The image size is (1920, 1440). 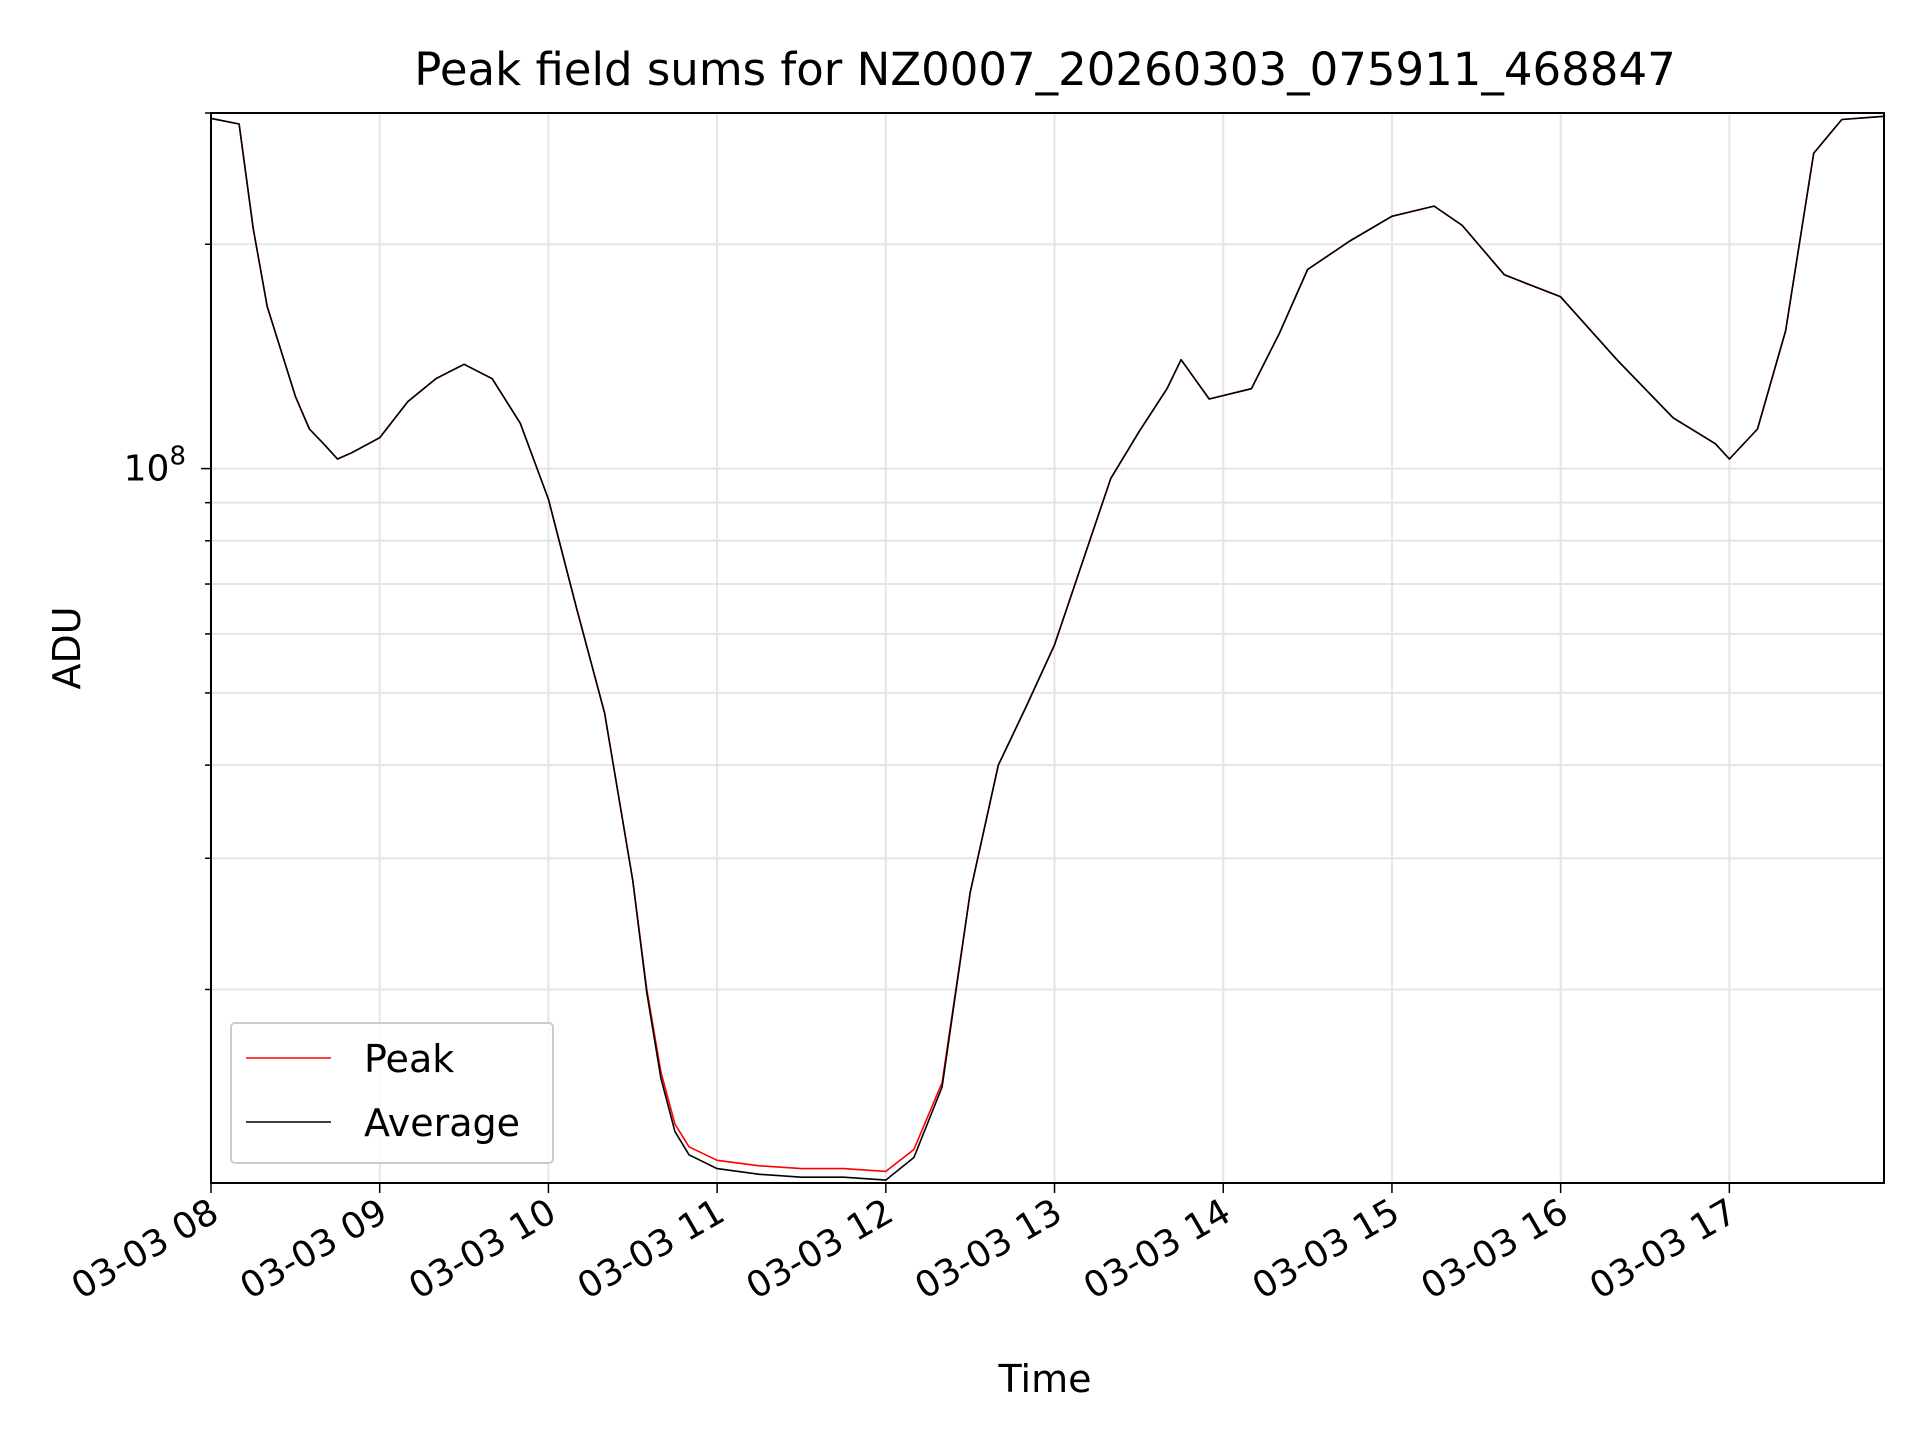 I want to click on legend-label-average: Average, so click(x=442, y=1123).